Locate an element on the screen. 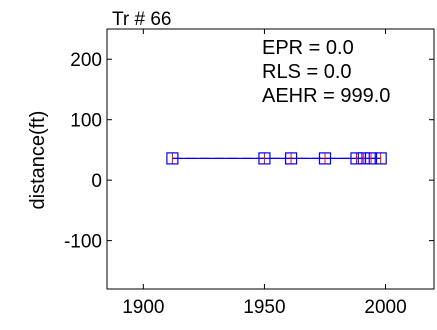 Image resolution: width=437 pixels, height=330 pixels. annotation-epr: EPR = 0.0 is located at coordinates (308, 48).